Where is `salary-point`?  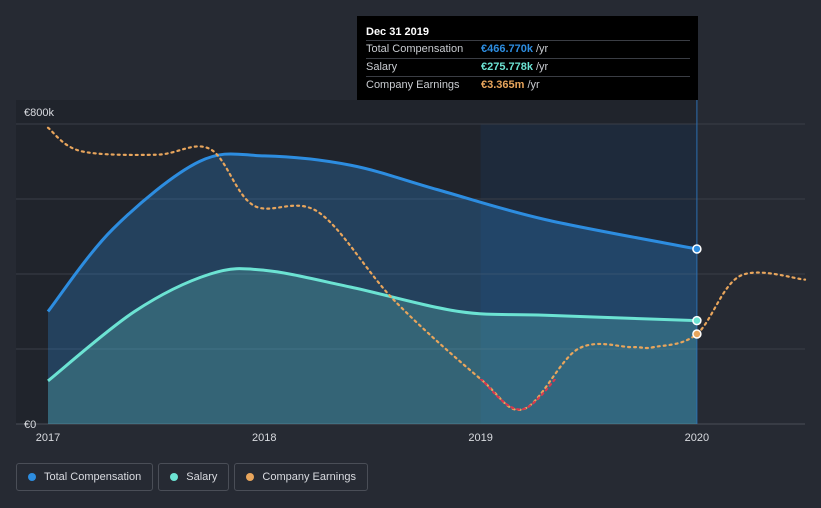
salary-point is located at coordinates (697, 320).